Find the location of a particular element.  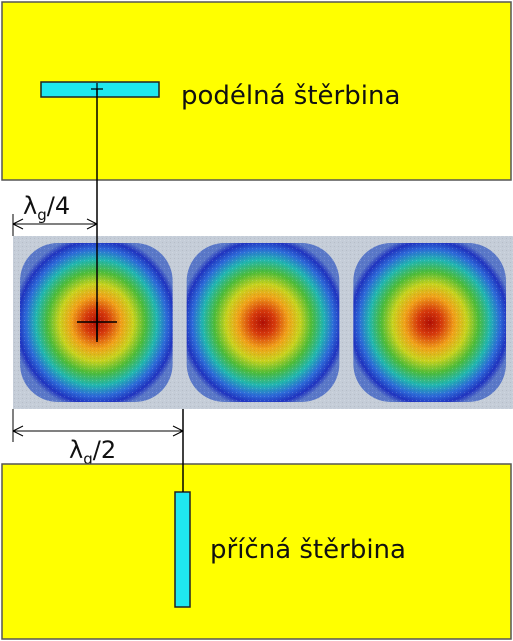

half-lambda: λ is located at coordinates (76, 450).